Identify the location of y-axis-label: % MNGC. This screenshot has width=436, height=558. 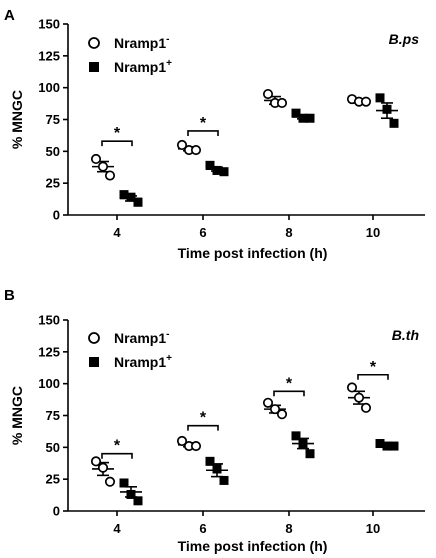
(17, 415).